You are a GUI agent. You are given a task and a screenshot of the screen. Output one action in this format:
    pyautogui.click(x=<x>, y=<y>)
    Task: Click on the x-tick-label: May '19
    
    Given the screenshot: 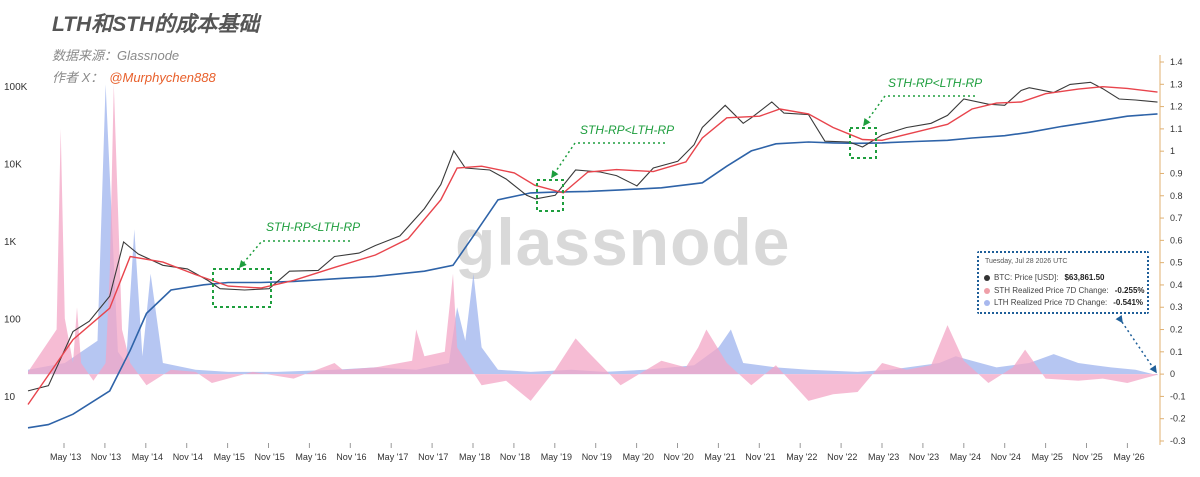 What is the action you would take?
    pyautogui.click(x=556, y=457)
    